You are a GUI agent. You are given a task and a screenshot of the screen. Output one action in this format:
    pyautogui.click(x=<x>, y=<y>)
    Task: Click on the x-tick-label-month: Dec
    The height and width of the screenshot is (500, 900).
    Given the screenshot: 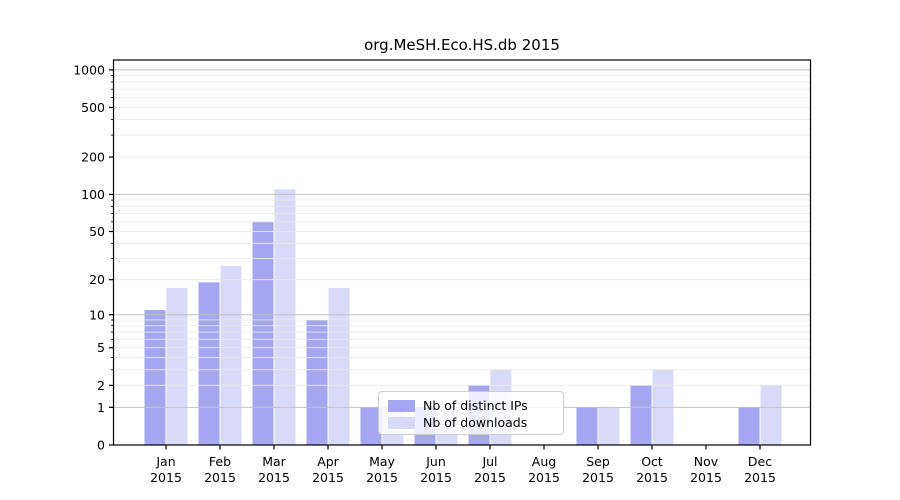 What is the action you would take?
    pyautogui.click(x=760, y=461)
    